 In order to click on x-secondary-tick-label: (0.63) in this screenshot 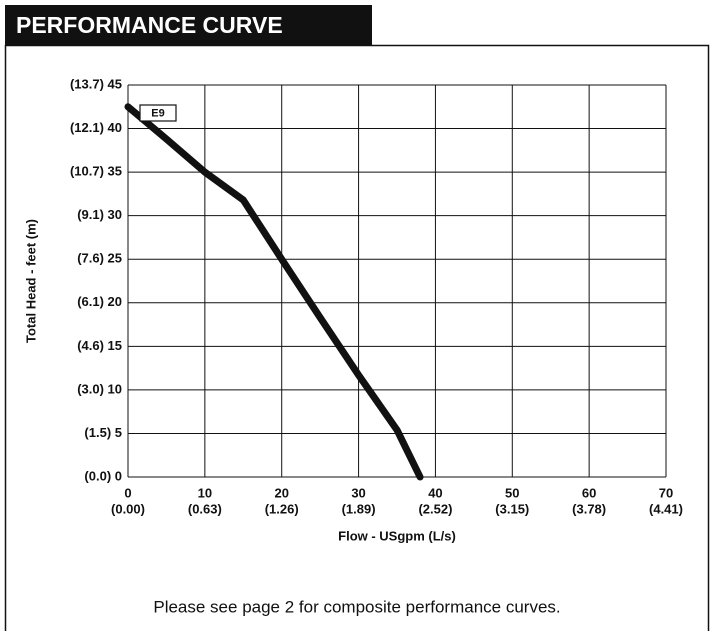, I will do `click(205, 508)`.